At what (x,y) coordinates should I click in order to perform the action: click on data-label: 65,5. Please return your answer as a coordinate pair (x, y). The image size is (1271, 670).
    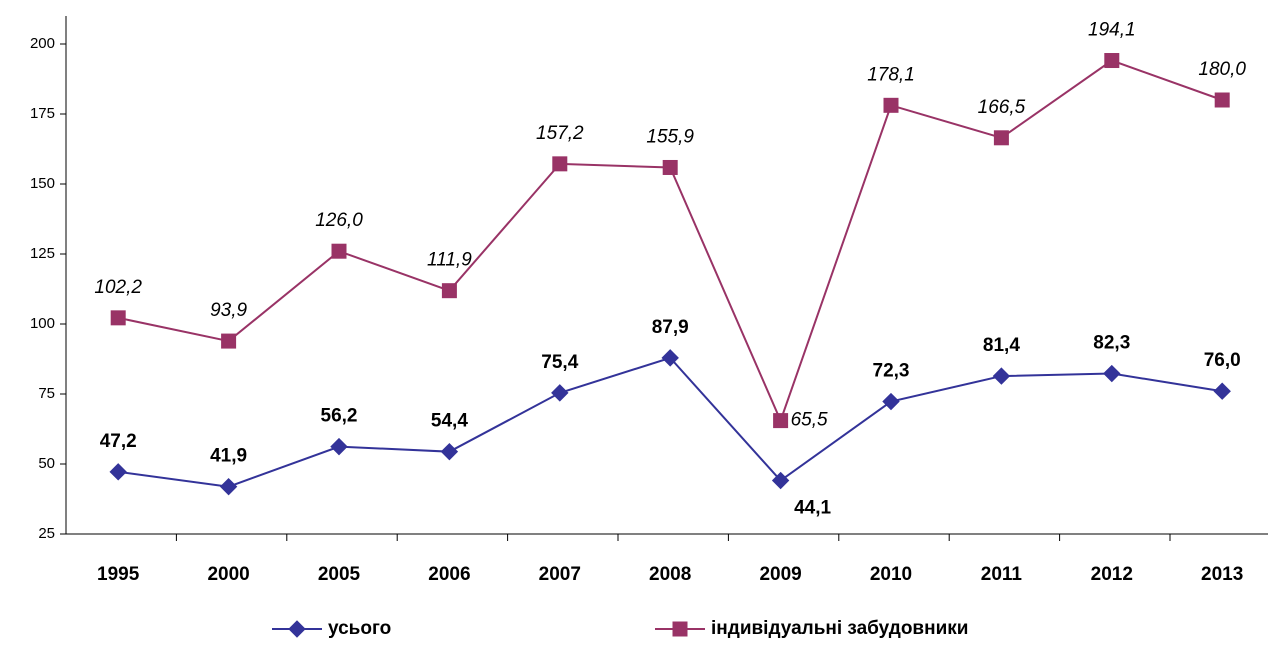
    Looking at the image, I should click on (809, 420).